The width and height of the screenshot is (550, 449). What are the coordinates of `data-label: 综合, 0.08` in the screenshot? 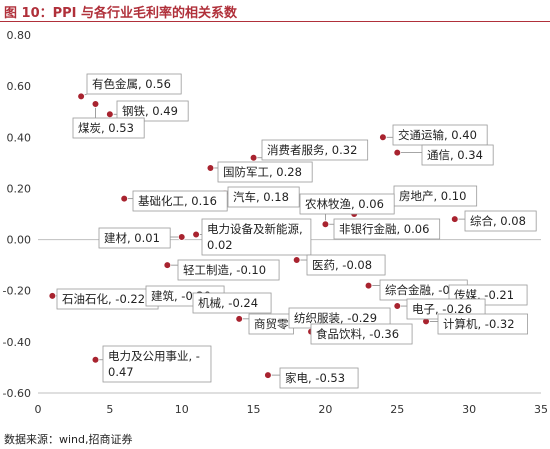 It's located at (498, 221).